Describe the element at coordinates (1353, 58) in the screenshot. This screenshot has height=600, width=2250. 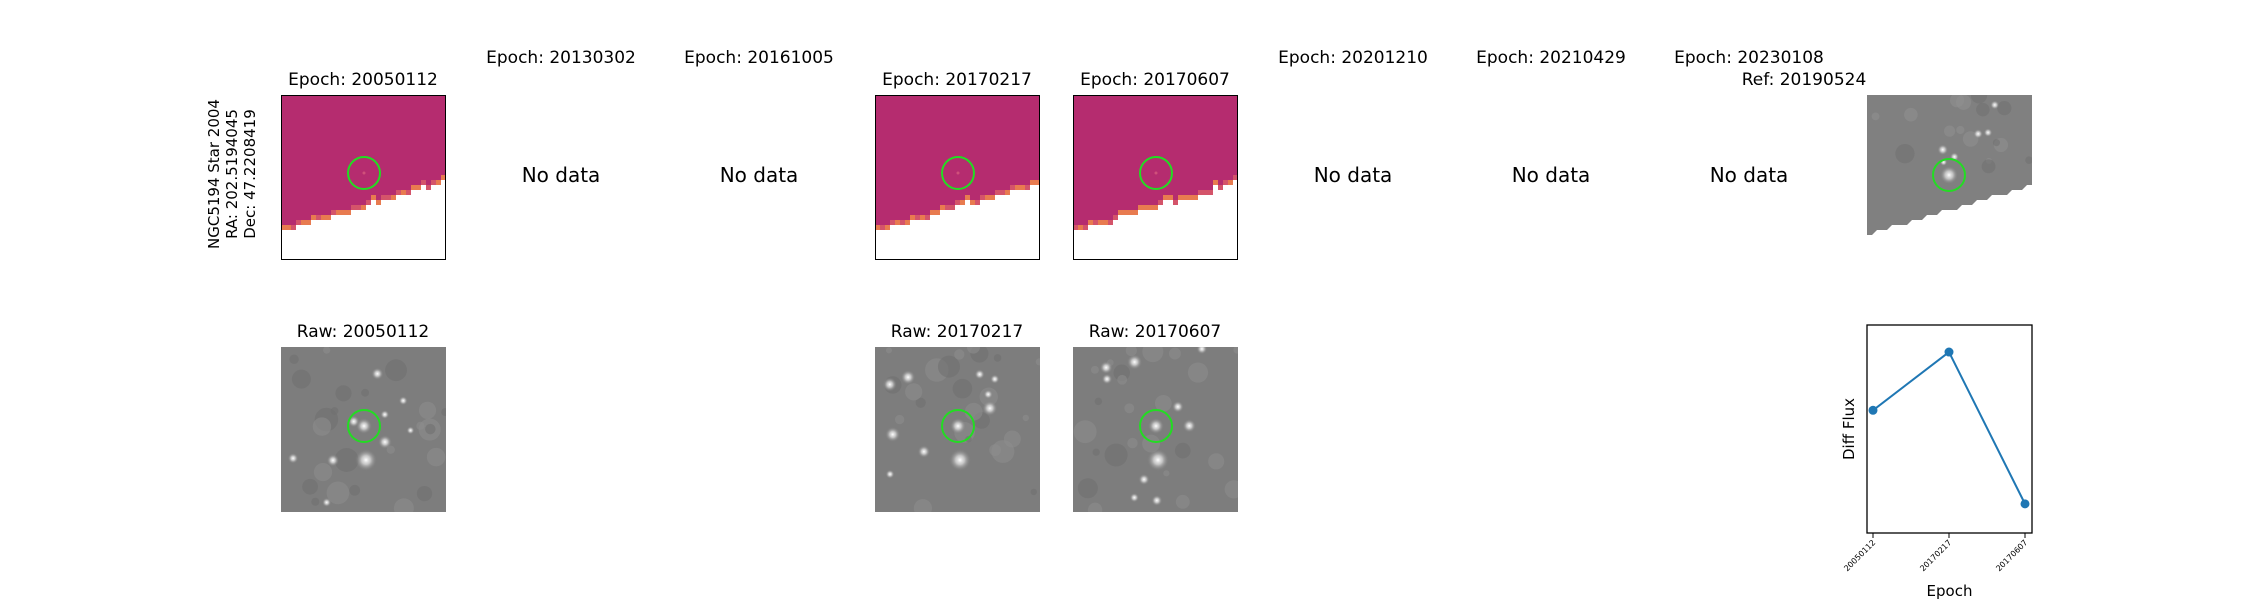
I see `epoch-title: Epoch: 20201210` at that location.